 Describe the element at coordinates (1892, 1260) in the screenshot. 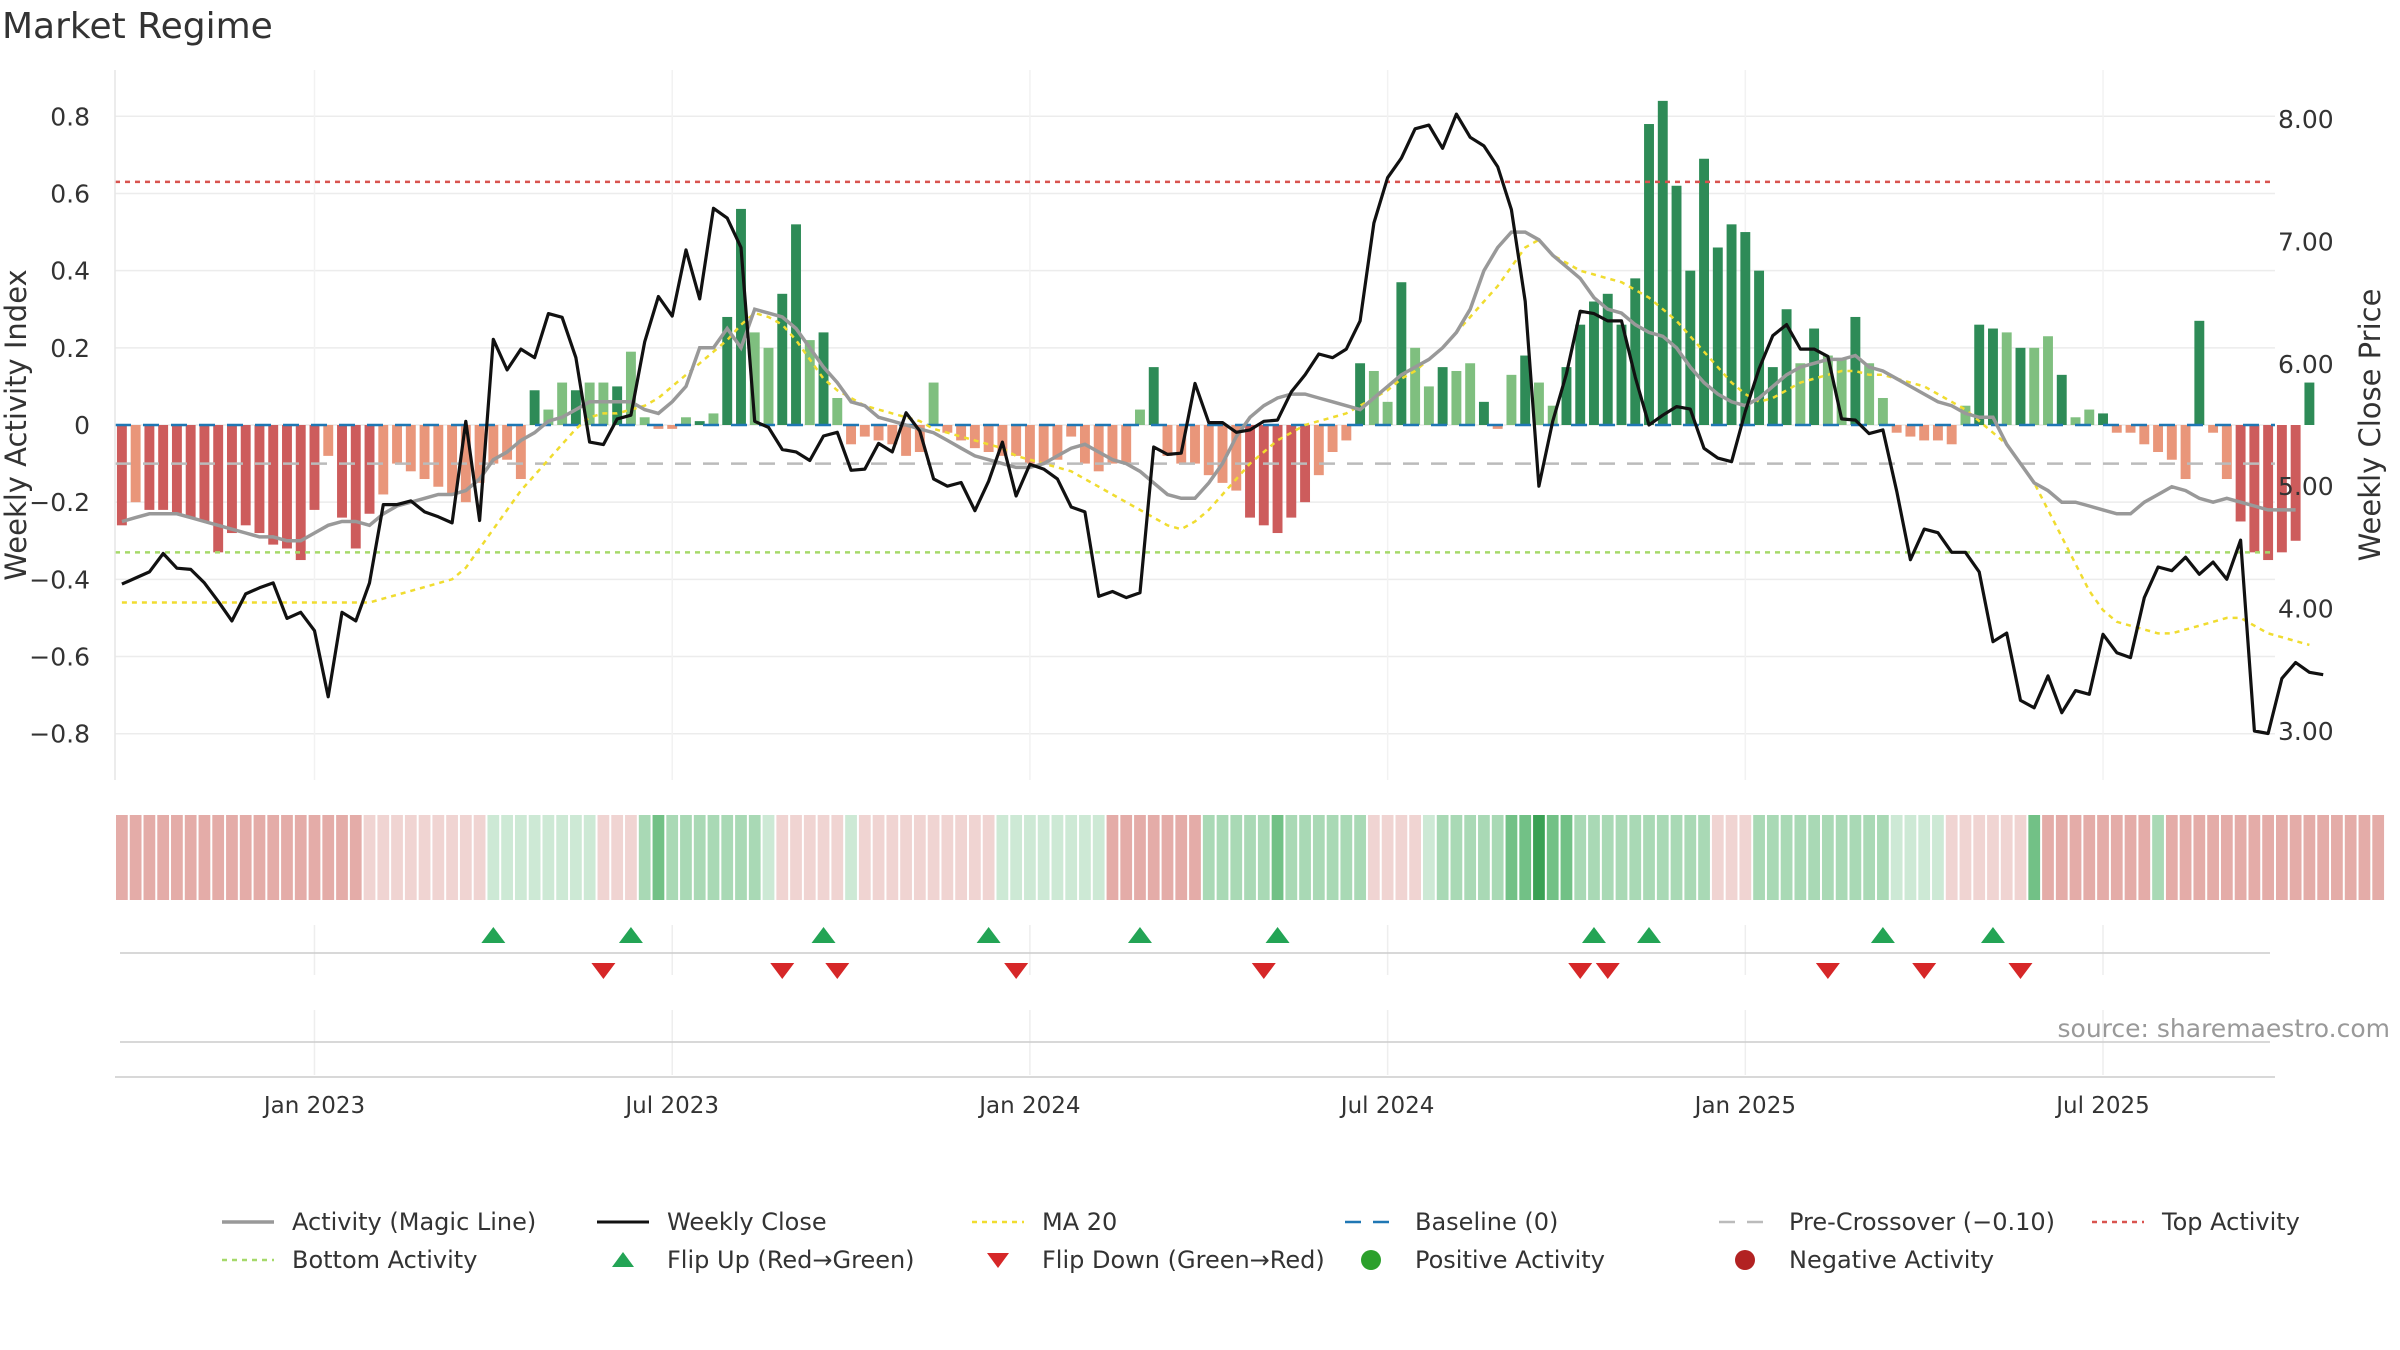

I see `legend-label: Negative Activity` at that location.